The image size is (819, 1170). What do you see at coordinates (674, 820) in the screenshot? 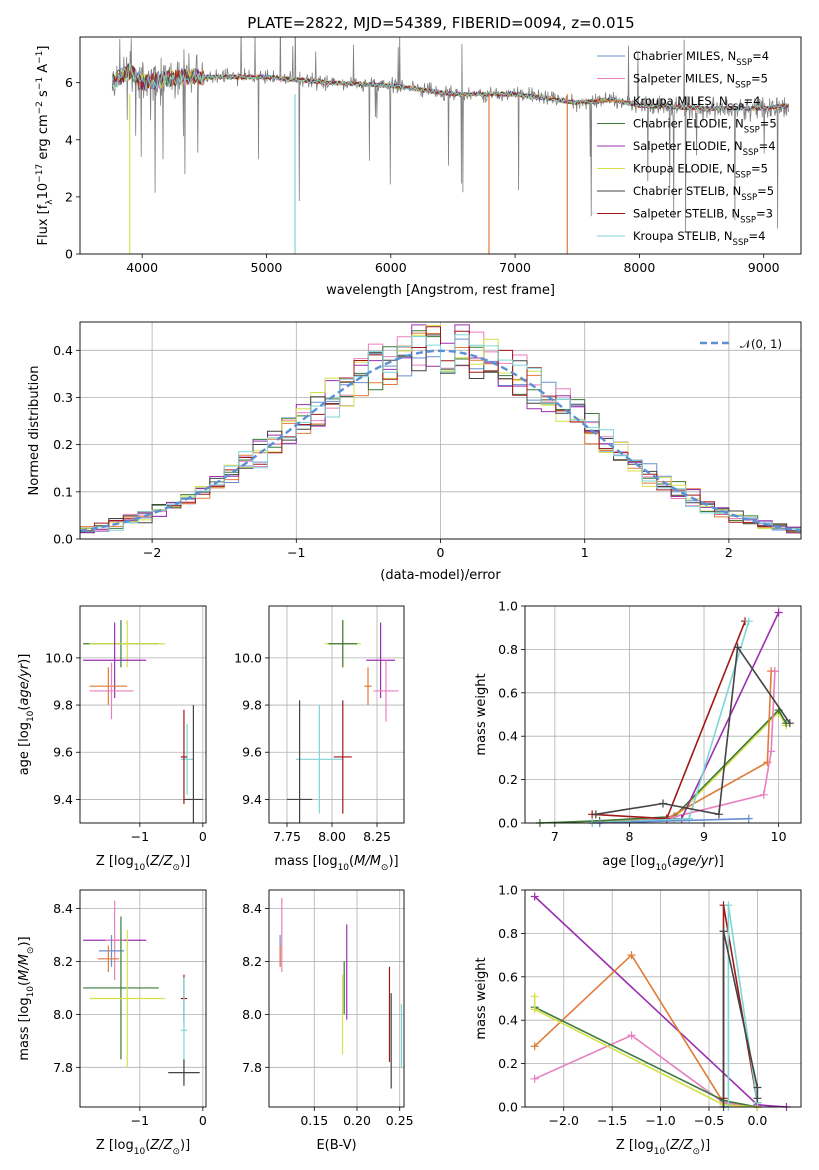
I see `weight-line-chabrier-miles` at bounding box center [674, 820].